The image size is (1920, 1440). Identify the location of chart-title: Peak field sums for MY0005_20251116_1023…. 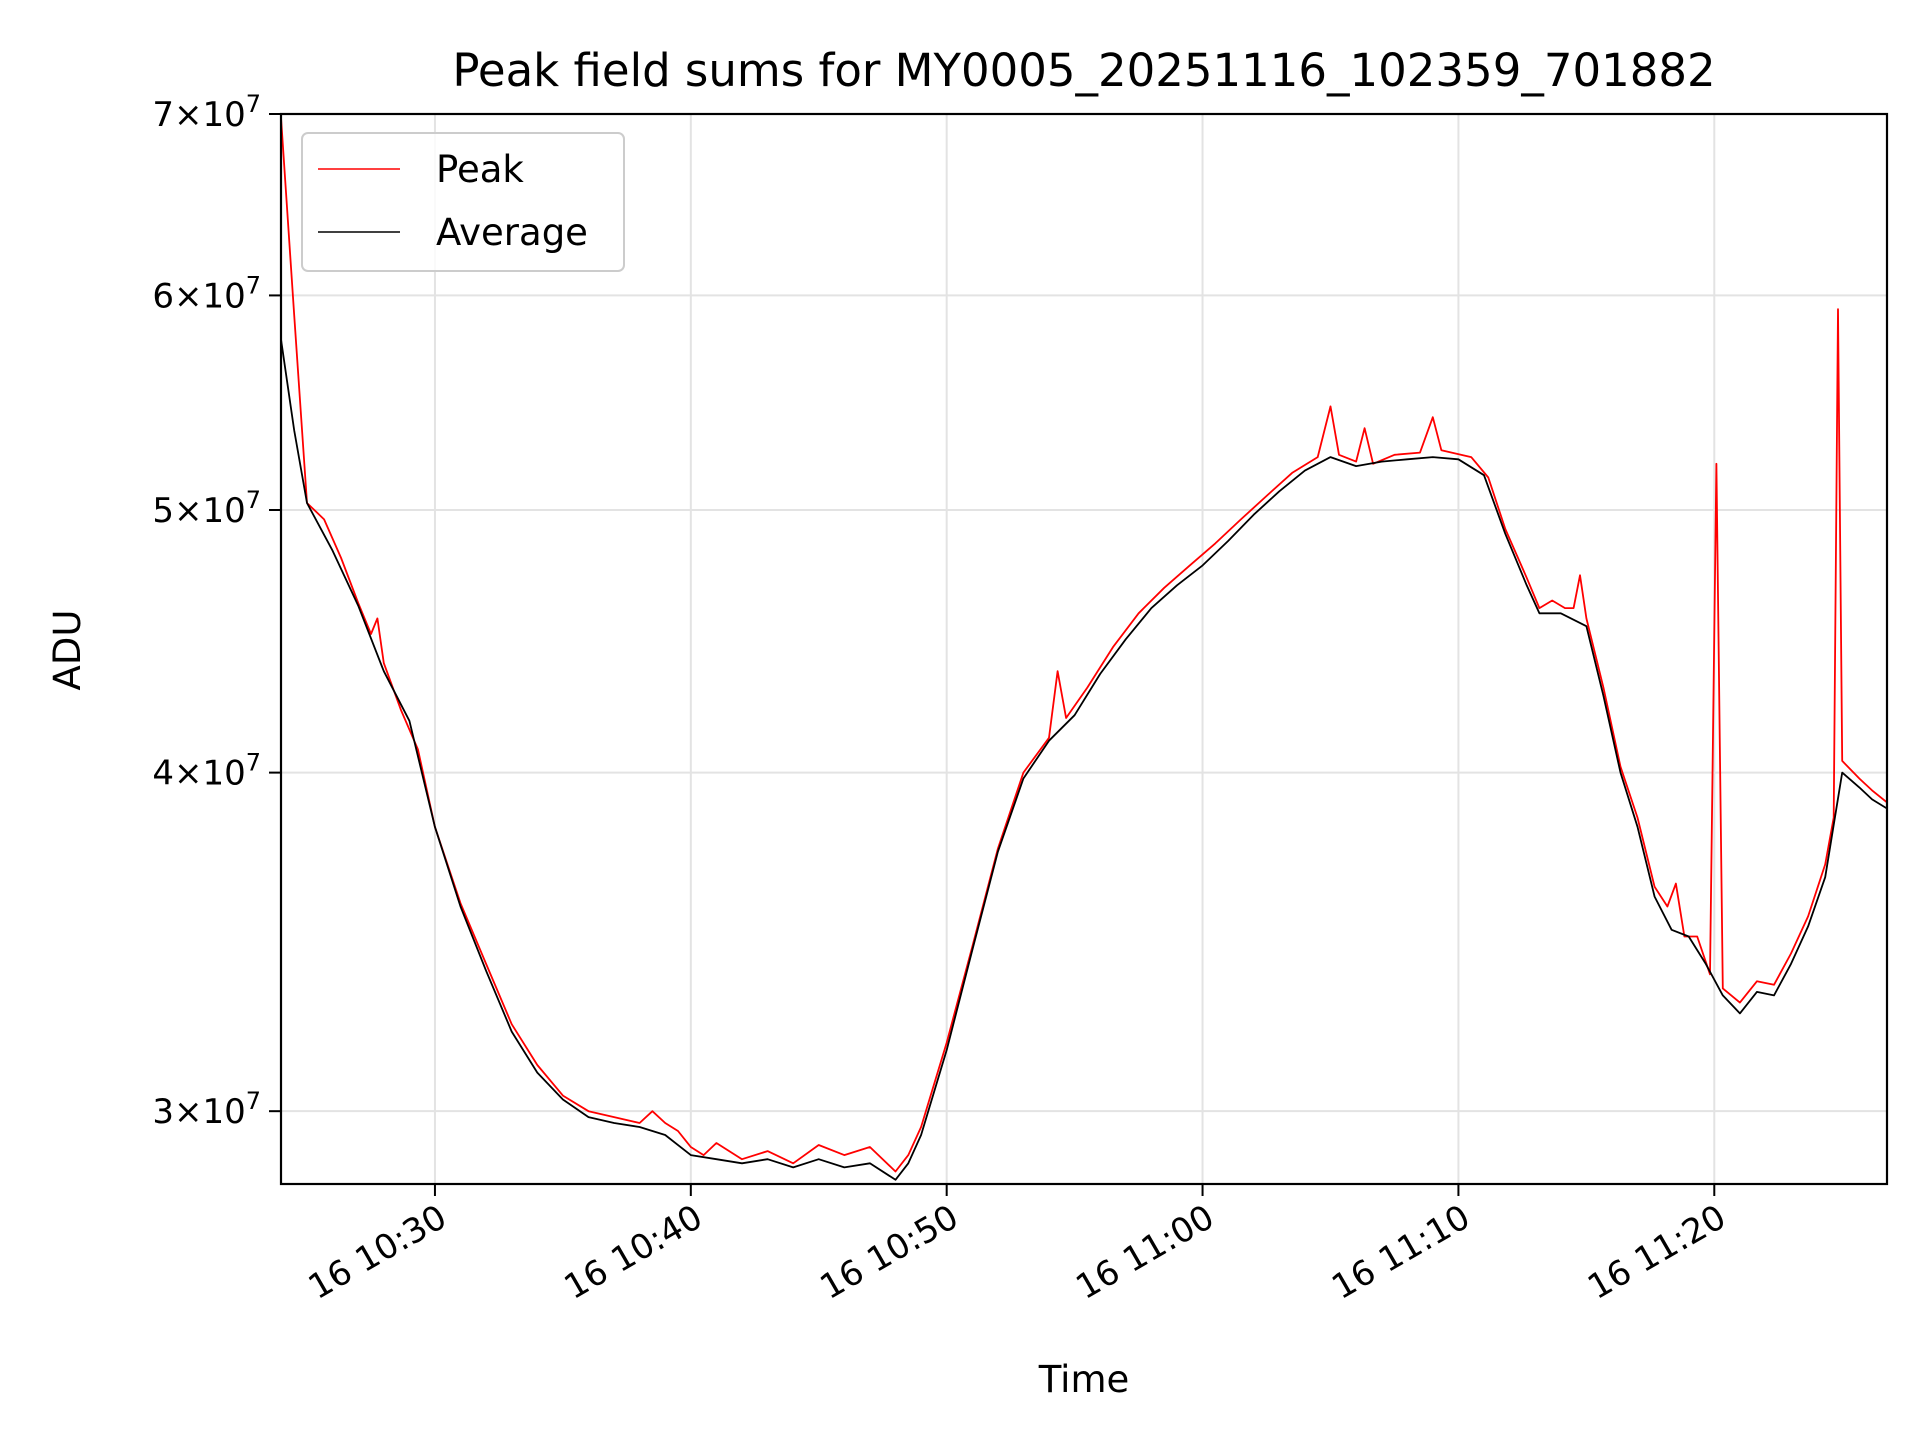
(1083, 70).